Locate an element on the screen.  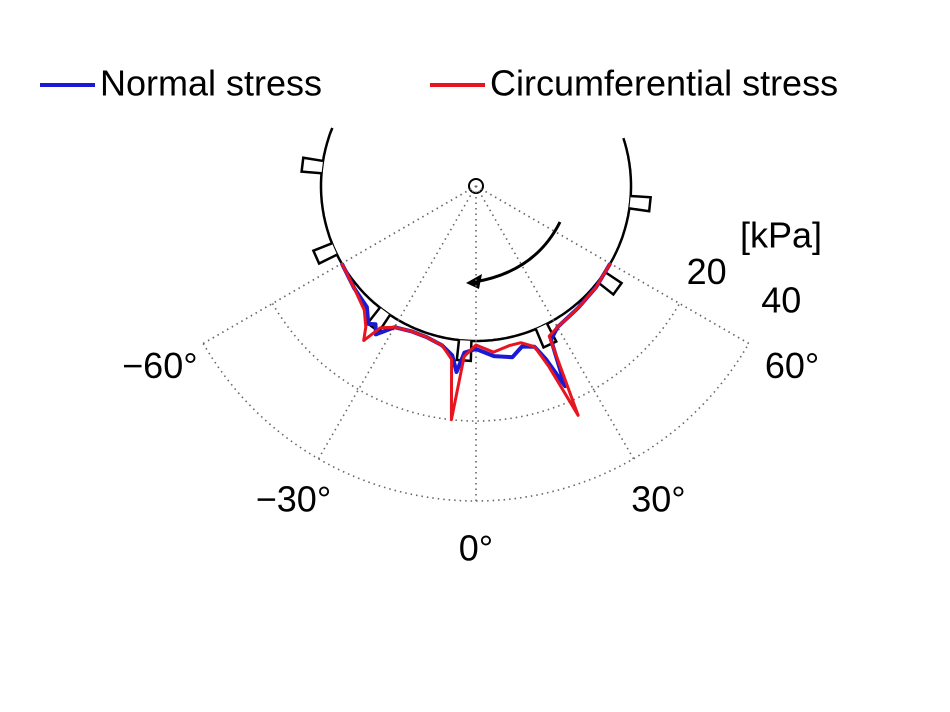
legend-label: Normal stress is located at coordinates (211, 83).